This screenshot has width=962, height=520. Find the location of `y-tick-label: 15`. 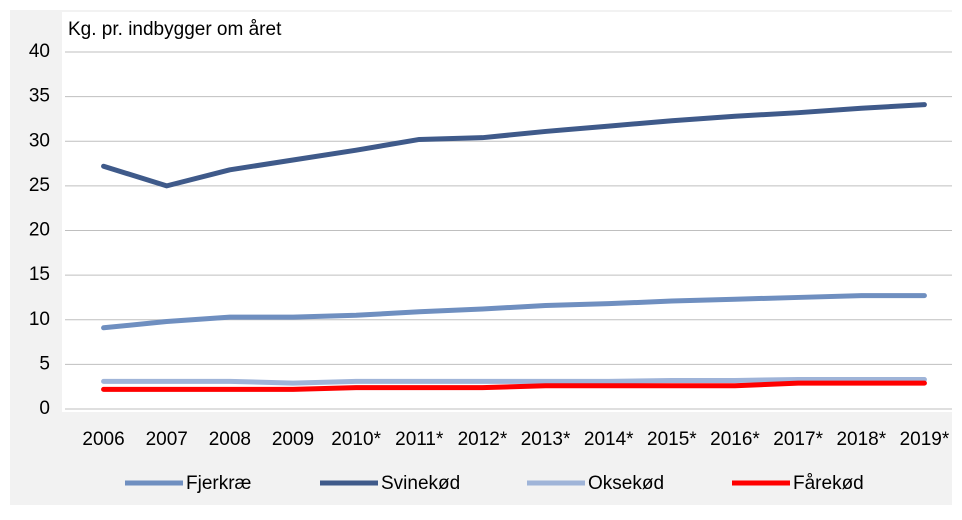

y-tick-label: 15 is located at coordinates (39, 274).